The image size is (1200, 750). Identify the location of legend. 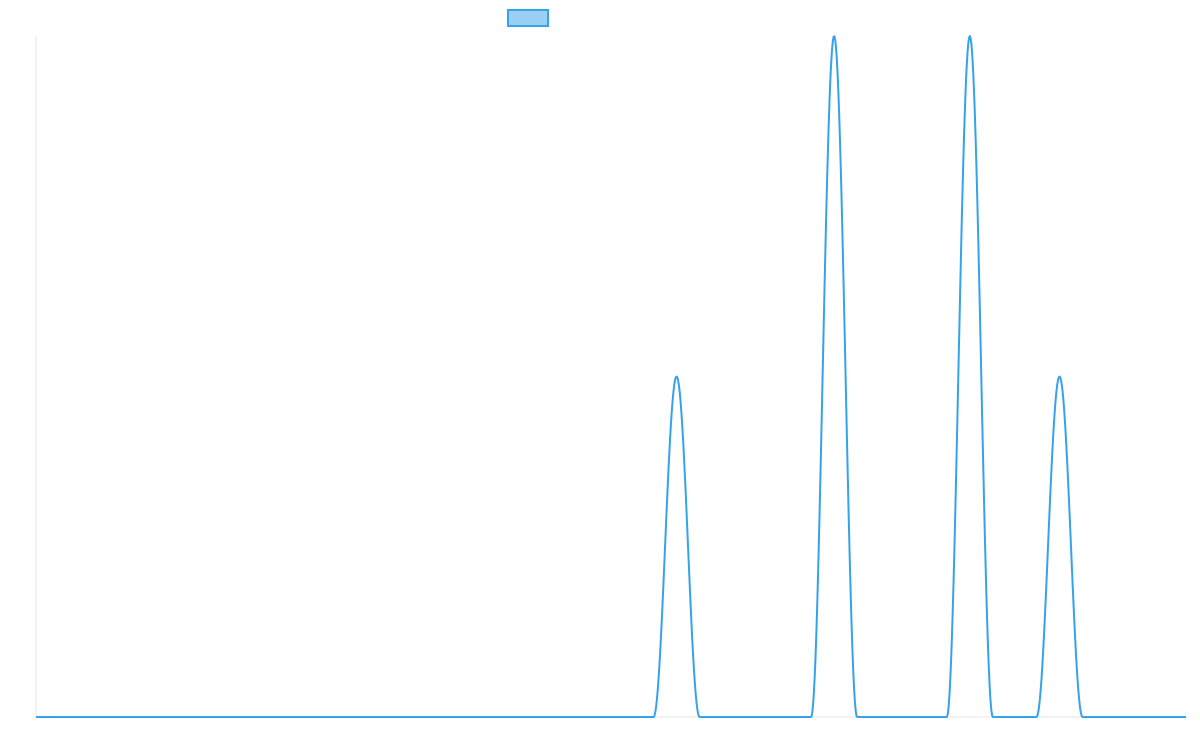
(528, 18).